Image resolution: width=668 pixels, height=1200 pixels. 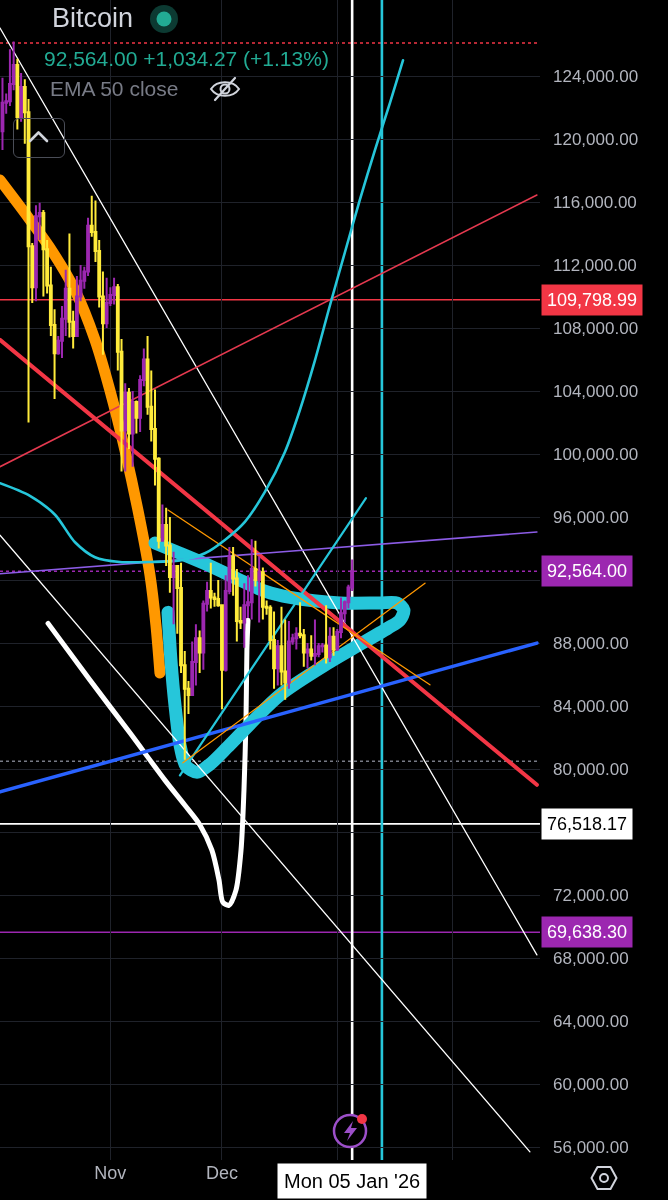 What do you see at coordinates (591, 770) in the screenshot?
I see `y-tick-label: 80,000.00` at bounding box center [591, 770].